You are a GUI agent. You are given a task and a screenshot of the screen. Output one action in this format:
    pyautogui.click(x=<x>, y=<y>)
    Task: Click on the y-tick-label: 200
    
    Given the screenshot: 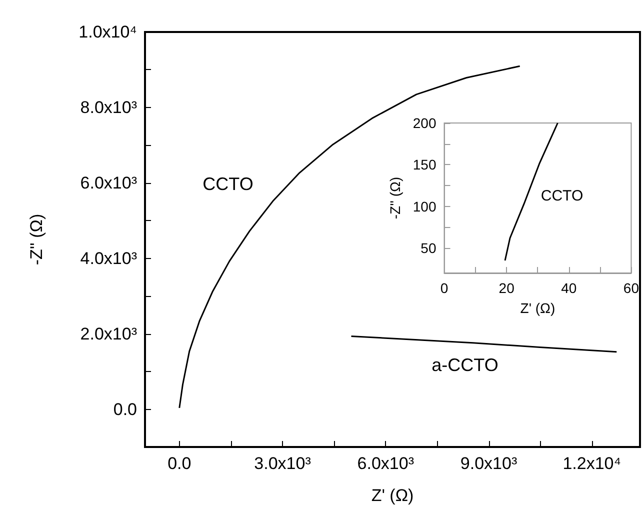 What is the action you would take?
    pyautogui.click(x=424, y=123)
    